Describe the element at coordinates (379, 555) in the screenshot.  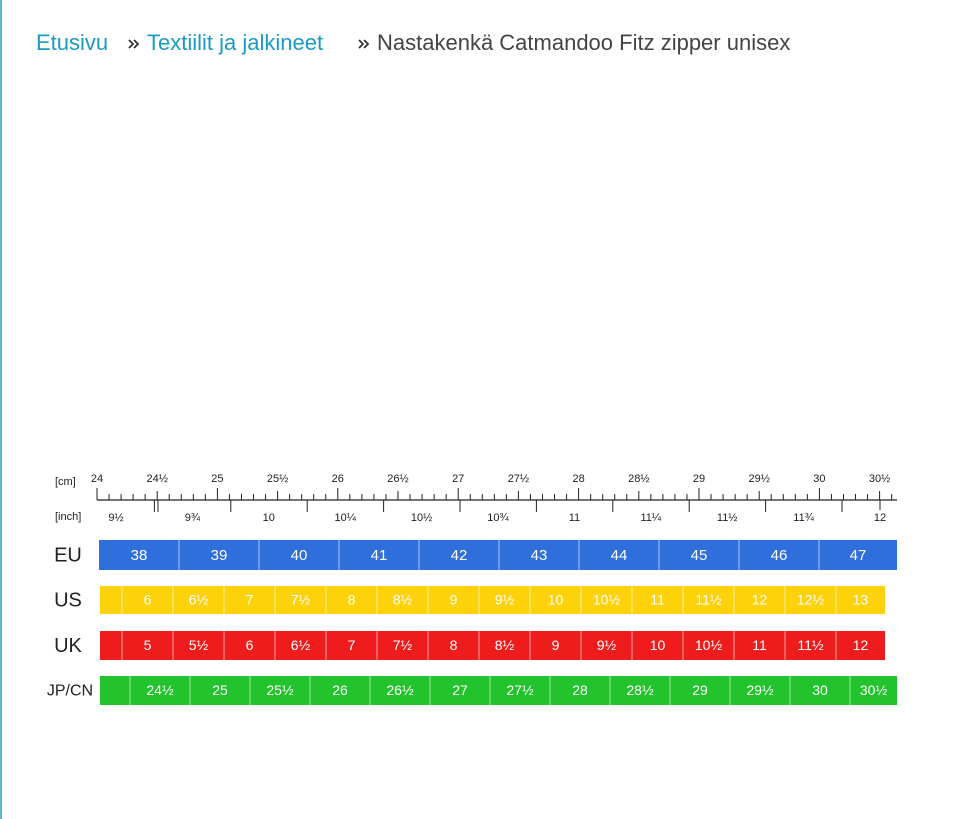
I see `size-cell: 41` at that location.